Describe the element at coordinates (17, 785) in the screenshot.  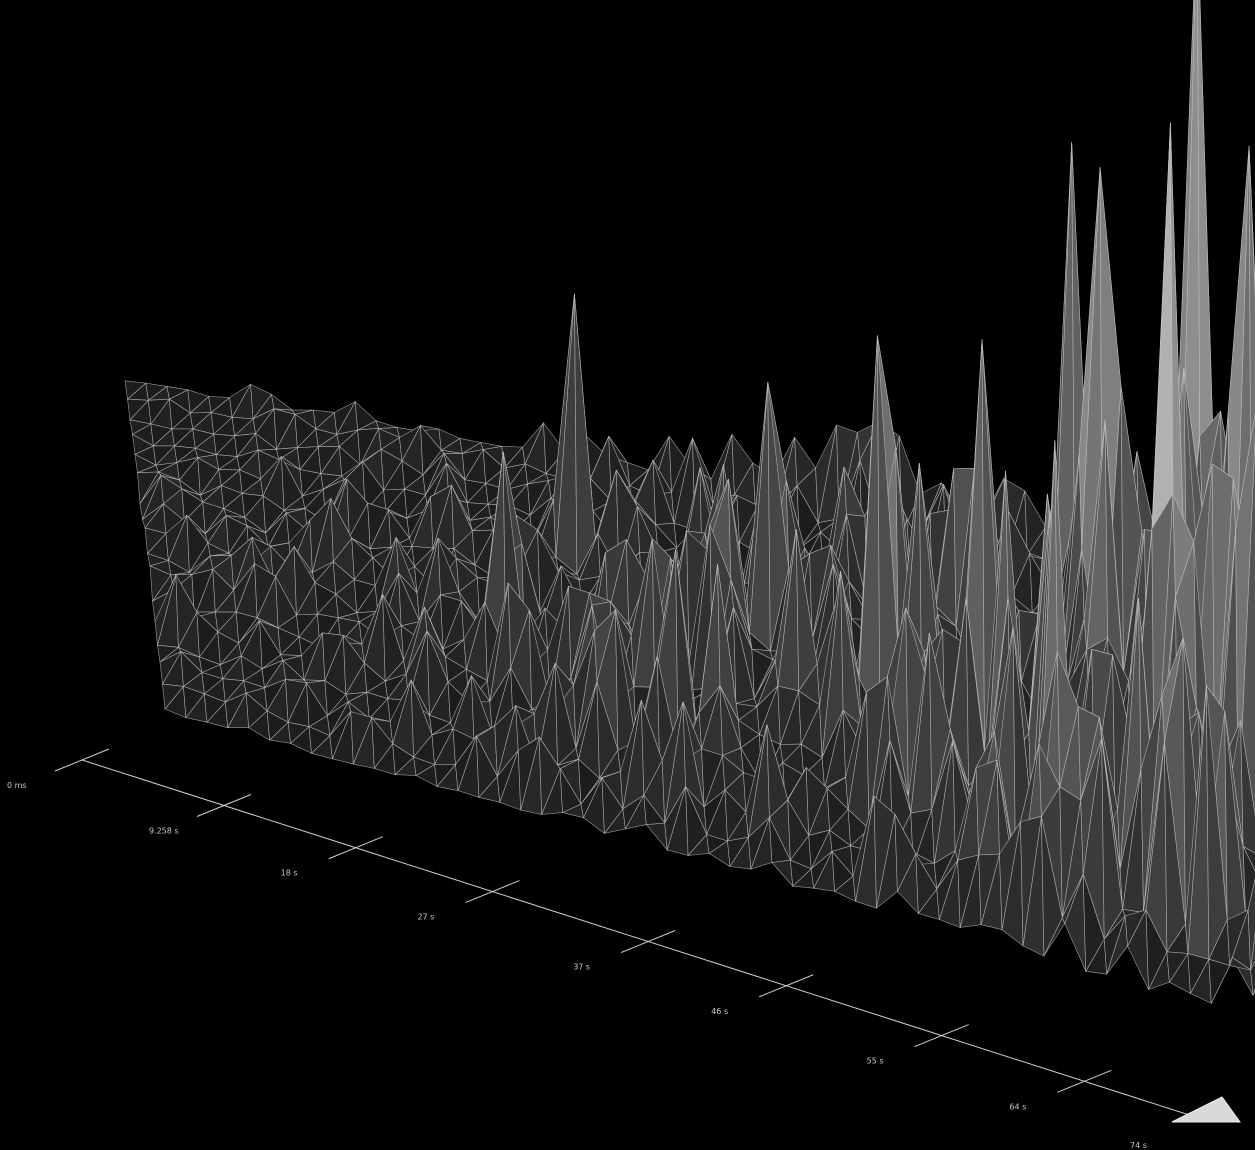
I see `time-axis-tick-label: 0 ms` at that location.